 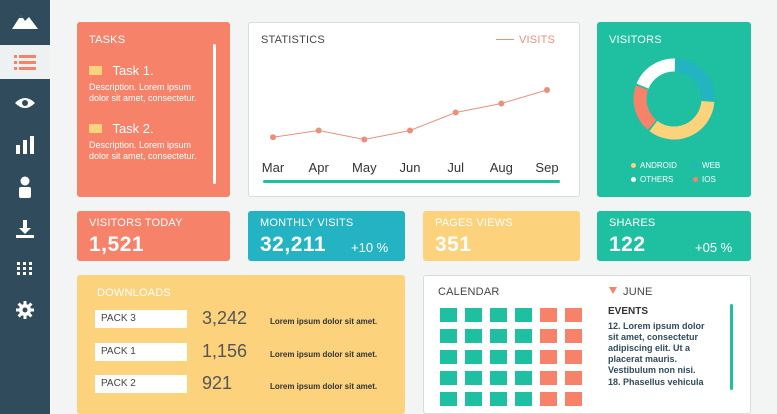 What do you see at coordinates (411, 181) in the screenshot?
I see `chart-scroll-bar` at bounding box center [411, 181].